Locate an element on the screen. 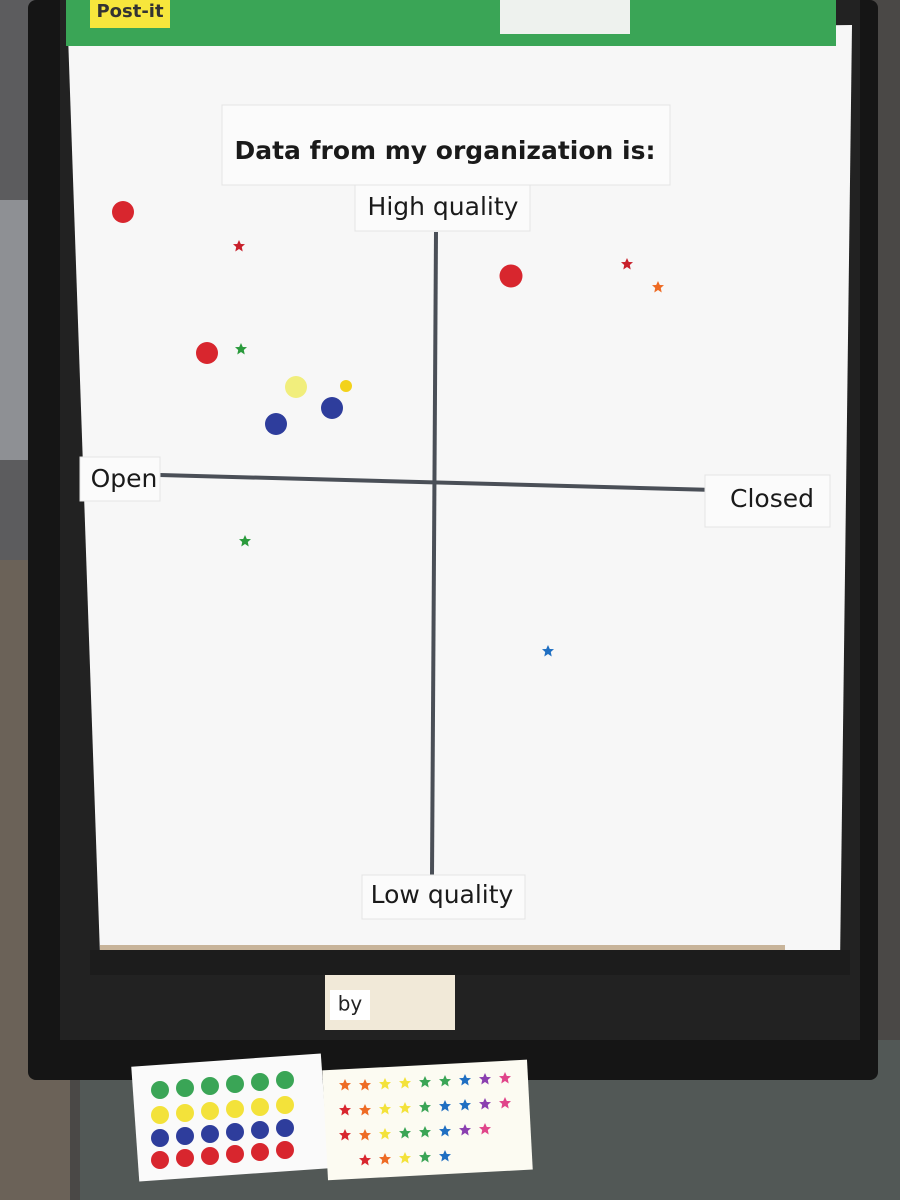 The height and width of the screenshot is (1200, 900). top-label: High quality is located at coordinates (443, 206).